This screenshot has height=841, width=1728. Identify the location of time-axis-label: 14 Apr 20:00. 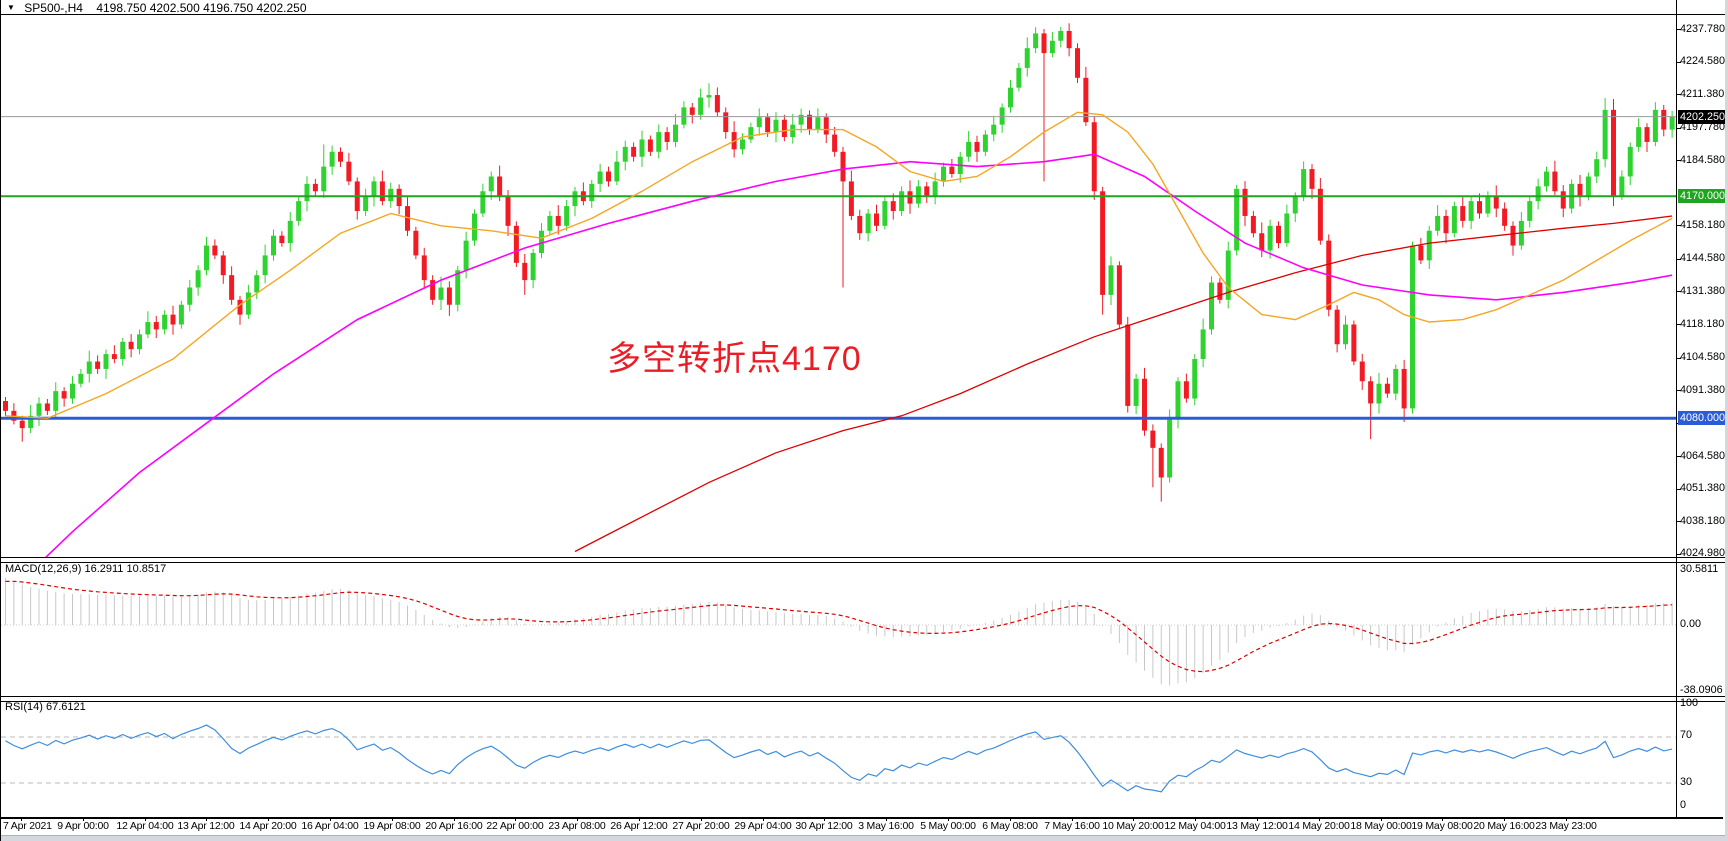
(268, 826).